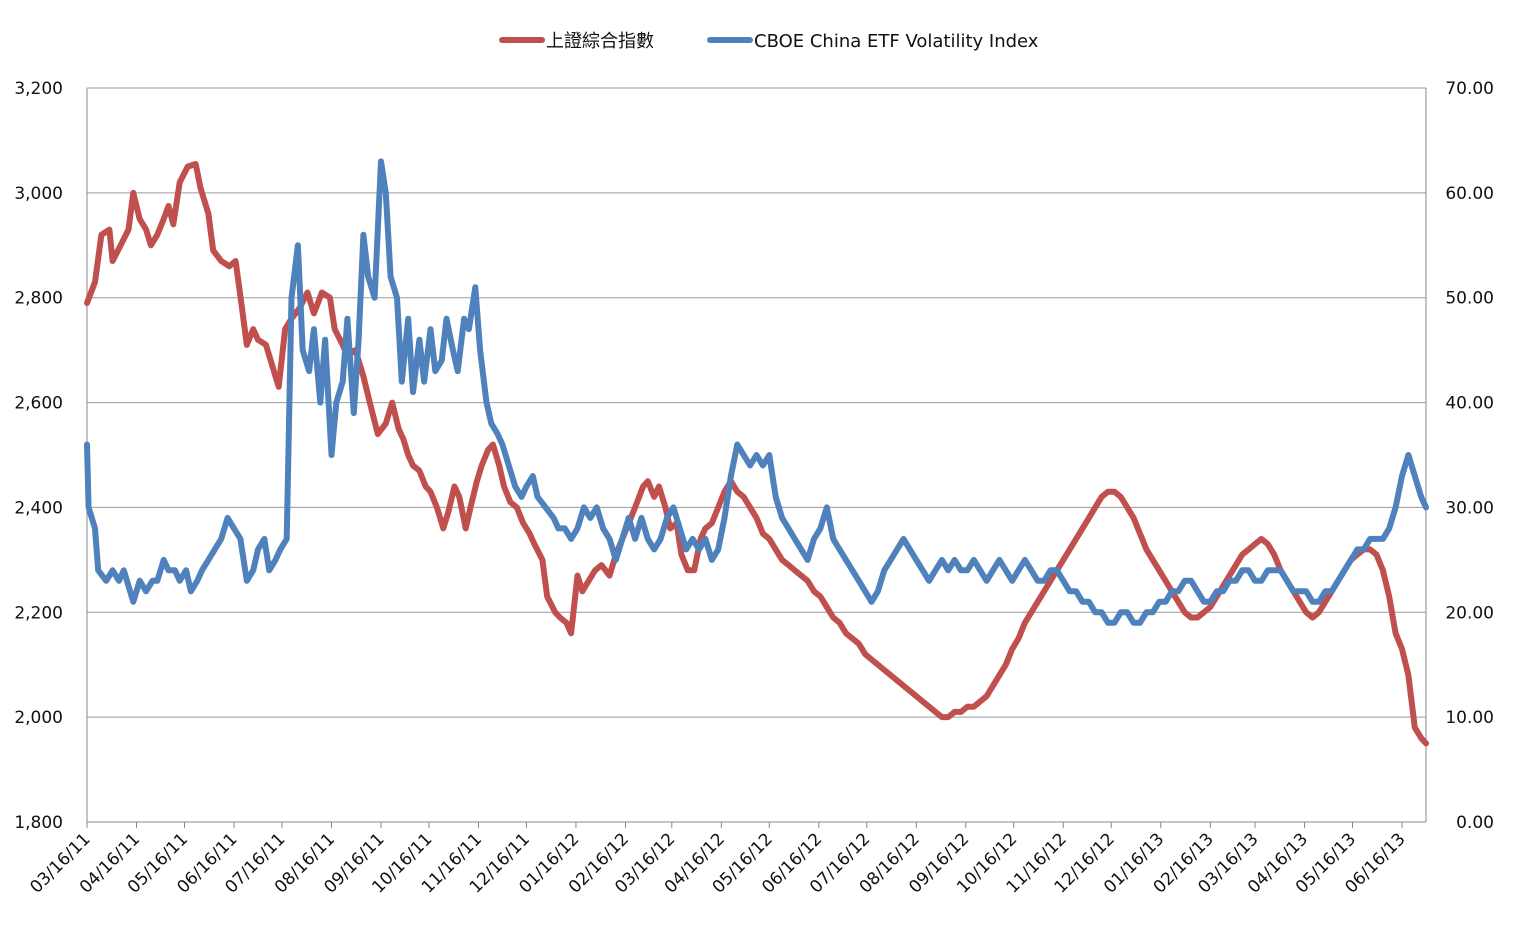 The height and width of the screenshot is (929, 1514). What do you see at coordinates (1469, 194) in the screenshot?
I see `y-right-tick-label: 60.00` at bounding box center [1469, 194].